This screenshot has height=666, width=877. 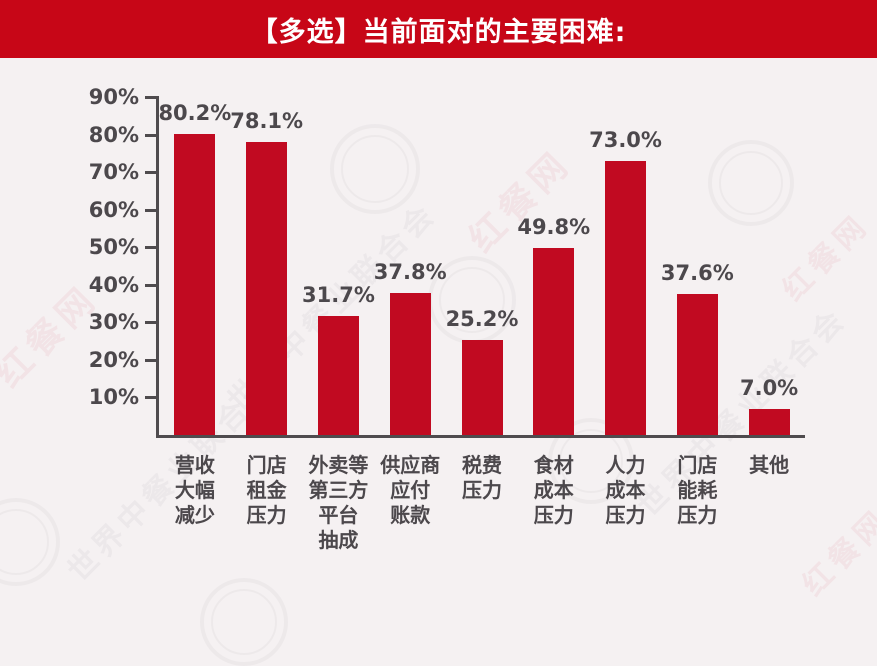 I want to click on category-label-line: 食材, so click(x=553, y=465).